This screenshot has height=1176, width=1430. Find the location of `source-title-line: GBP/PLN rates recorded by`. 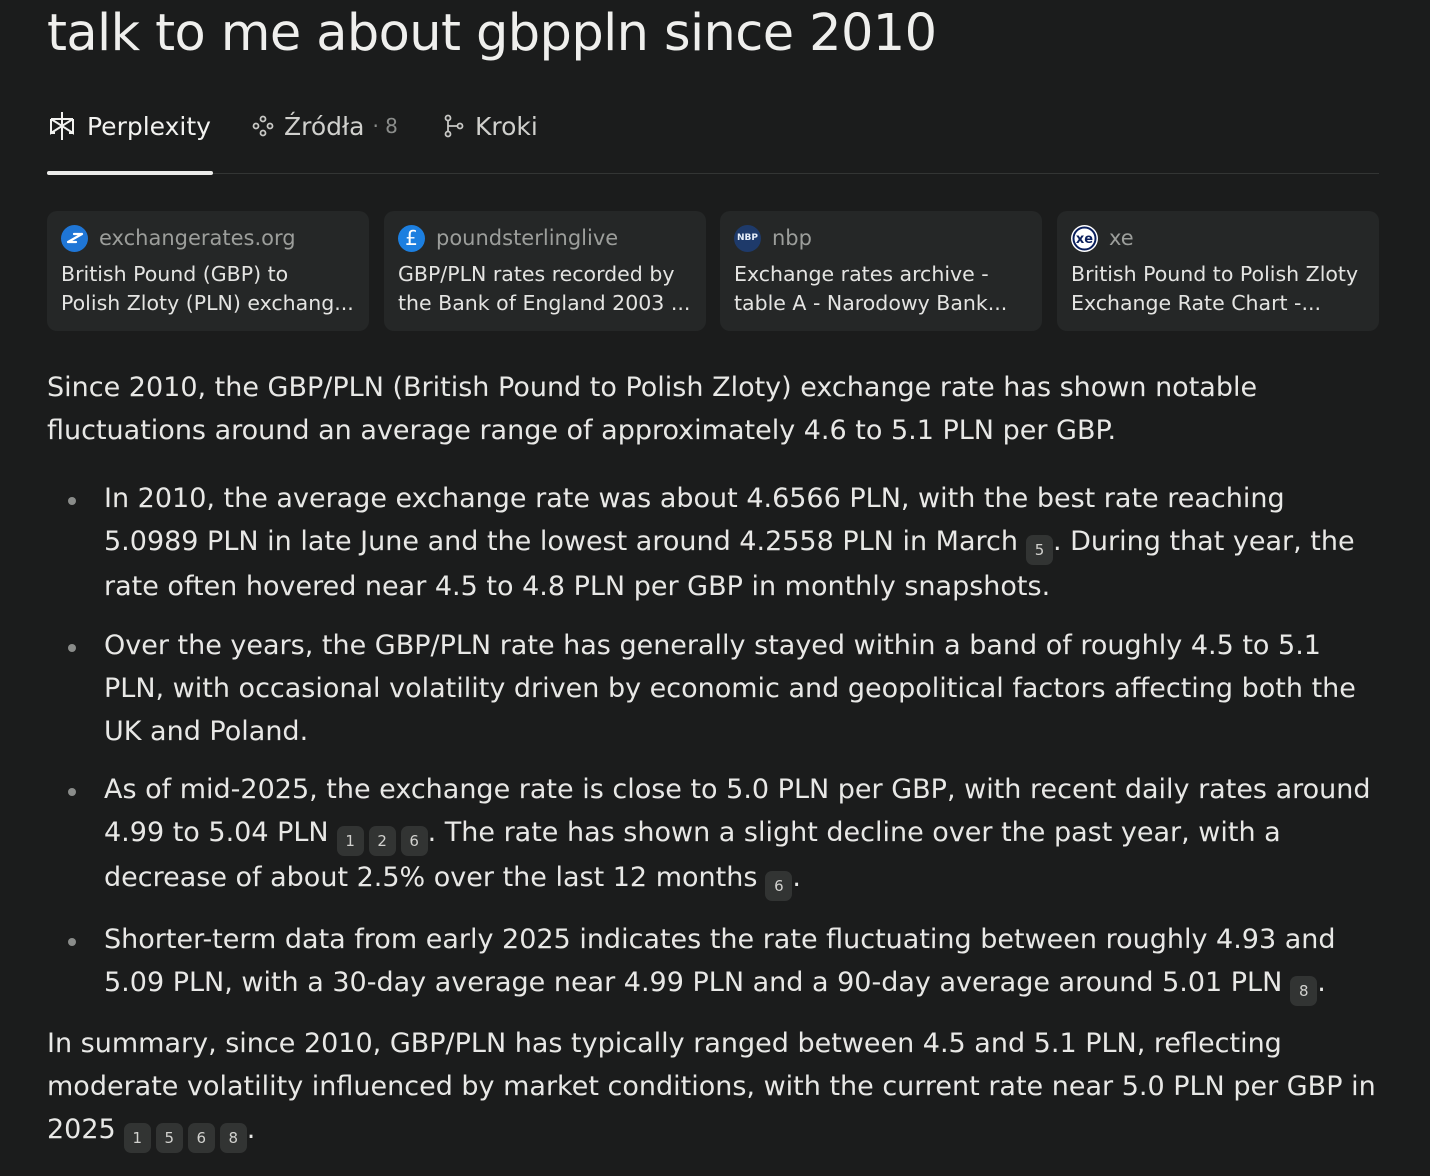

source-title-line: GBP/PLN rates recorded by is located at coordinates (536, 274).